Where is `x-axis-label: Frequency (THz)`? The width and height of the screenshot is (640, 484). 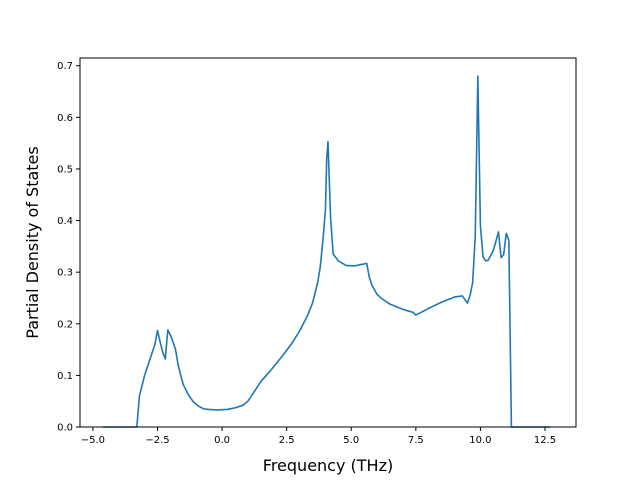
x-axis-label: Frequency (THz) is located at coordinates (328, 465).